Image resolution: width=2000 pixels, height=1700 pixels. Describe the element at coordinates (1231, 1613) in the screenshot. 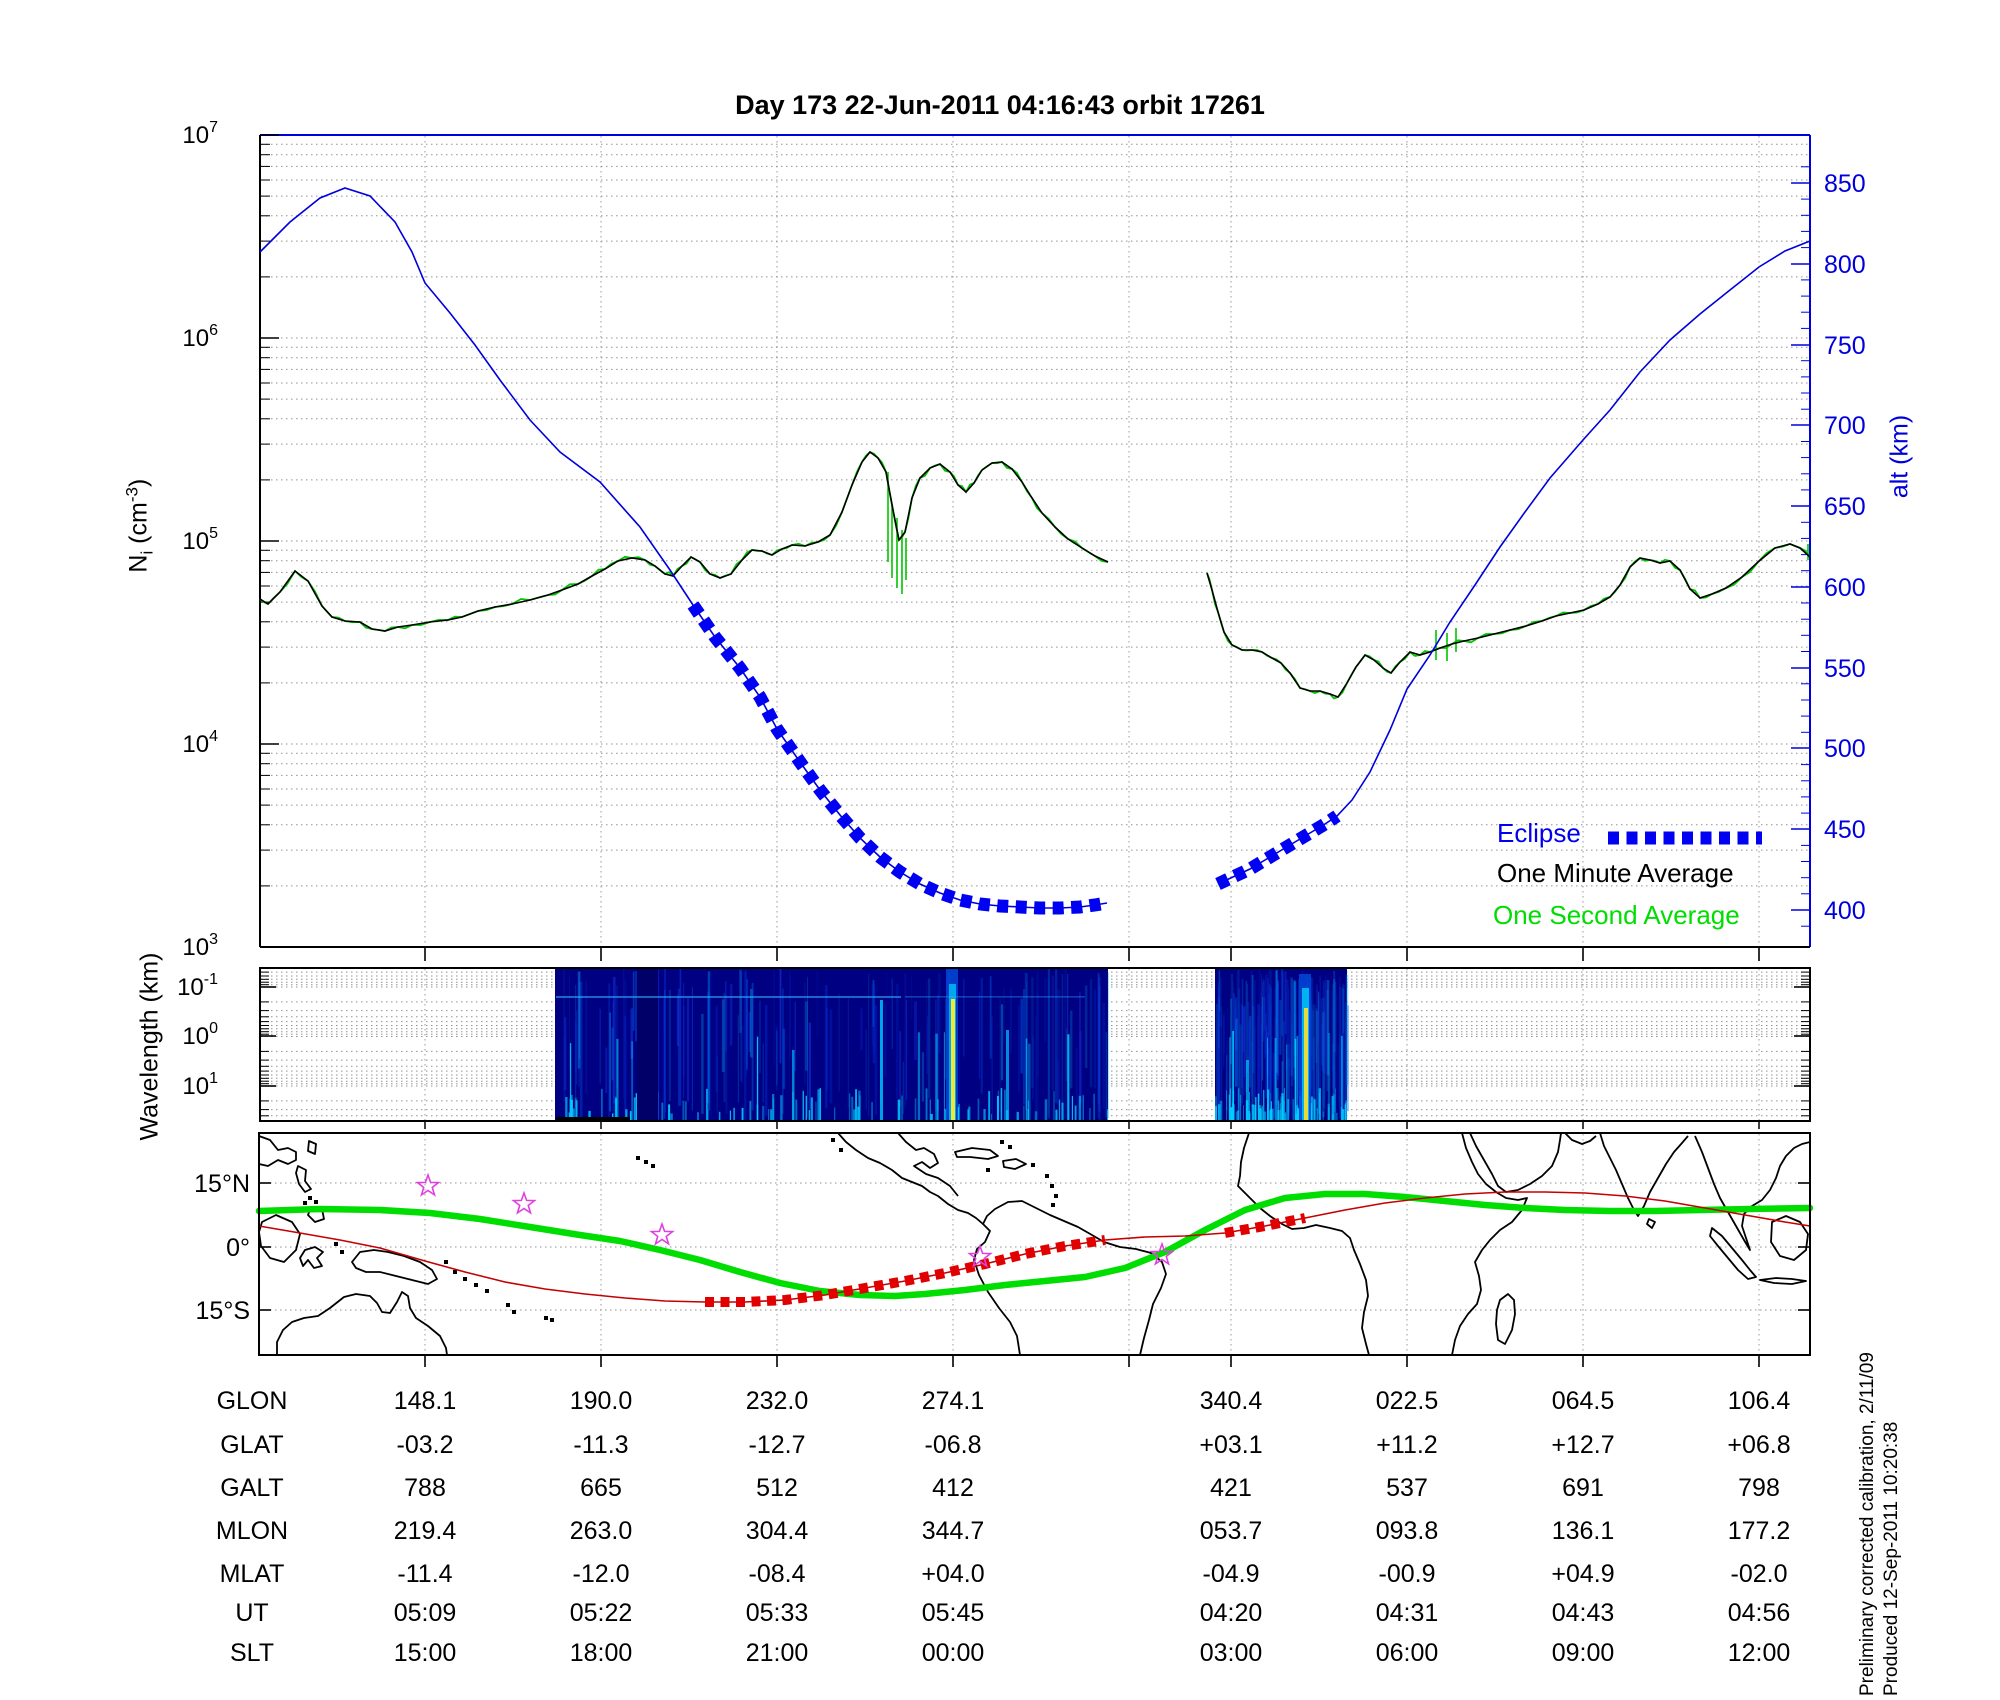

I see `table-cell: 04:20` at that location.